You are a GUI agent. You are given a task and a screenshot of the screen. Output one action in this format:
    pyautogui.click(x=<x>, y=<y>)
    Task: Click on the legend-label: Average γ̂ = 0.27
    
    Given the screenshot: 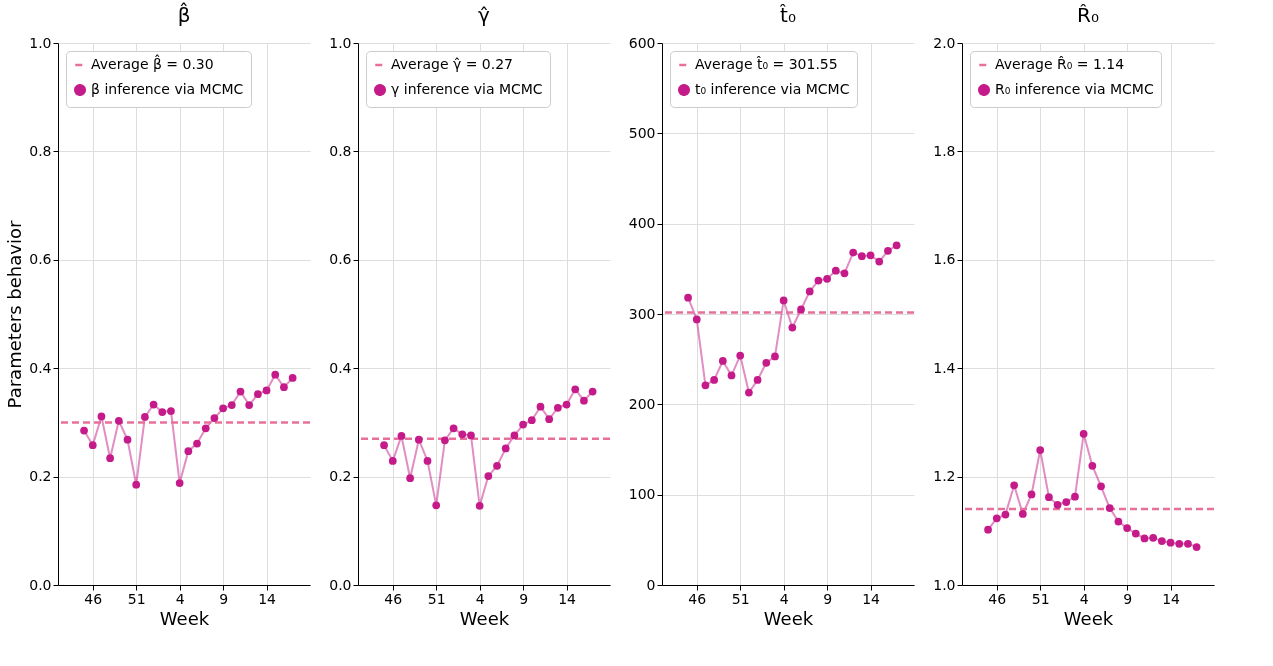 What is the action you would take?
    pyautogui.click(x=452, y=64)
    